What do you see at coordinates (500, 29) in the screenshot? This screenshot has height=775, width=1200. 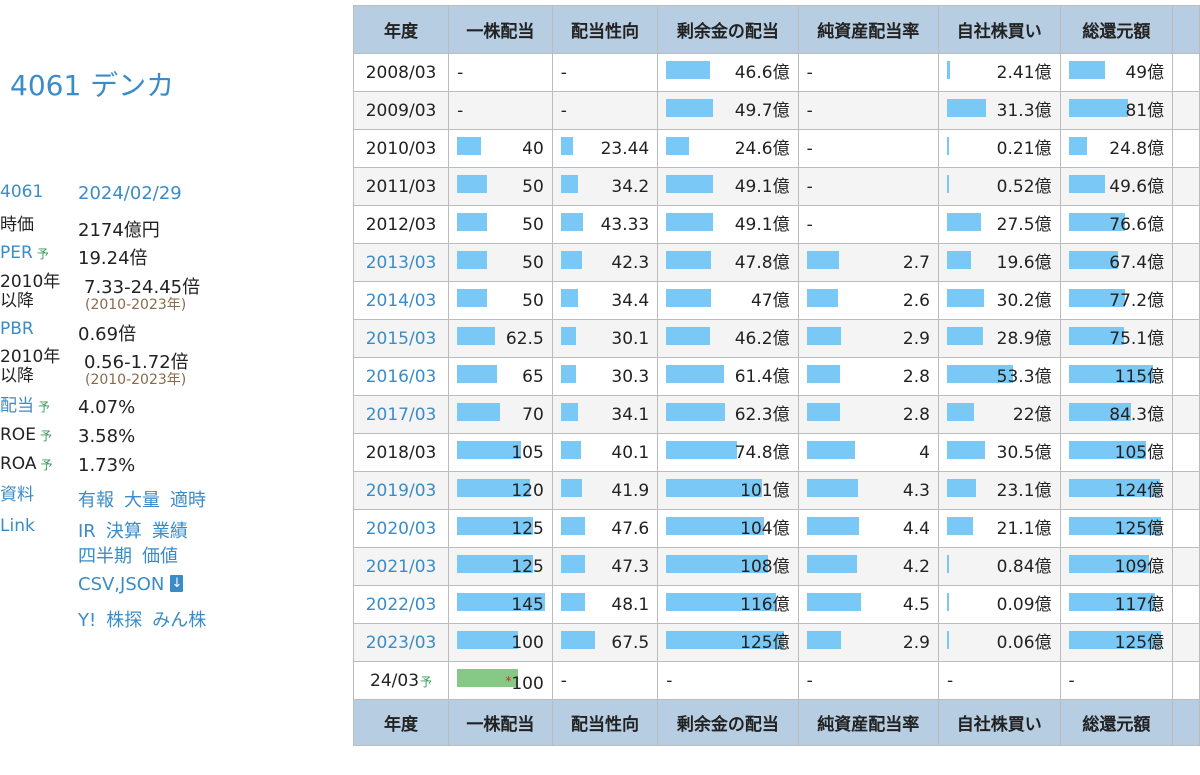 I see `header-dps: 一株配当` at bounding box center [500, 29].